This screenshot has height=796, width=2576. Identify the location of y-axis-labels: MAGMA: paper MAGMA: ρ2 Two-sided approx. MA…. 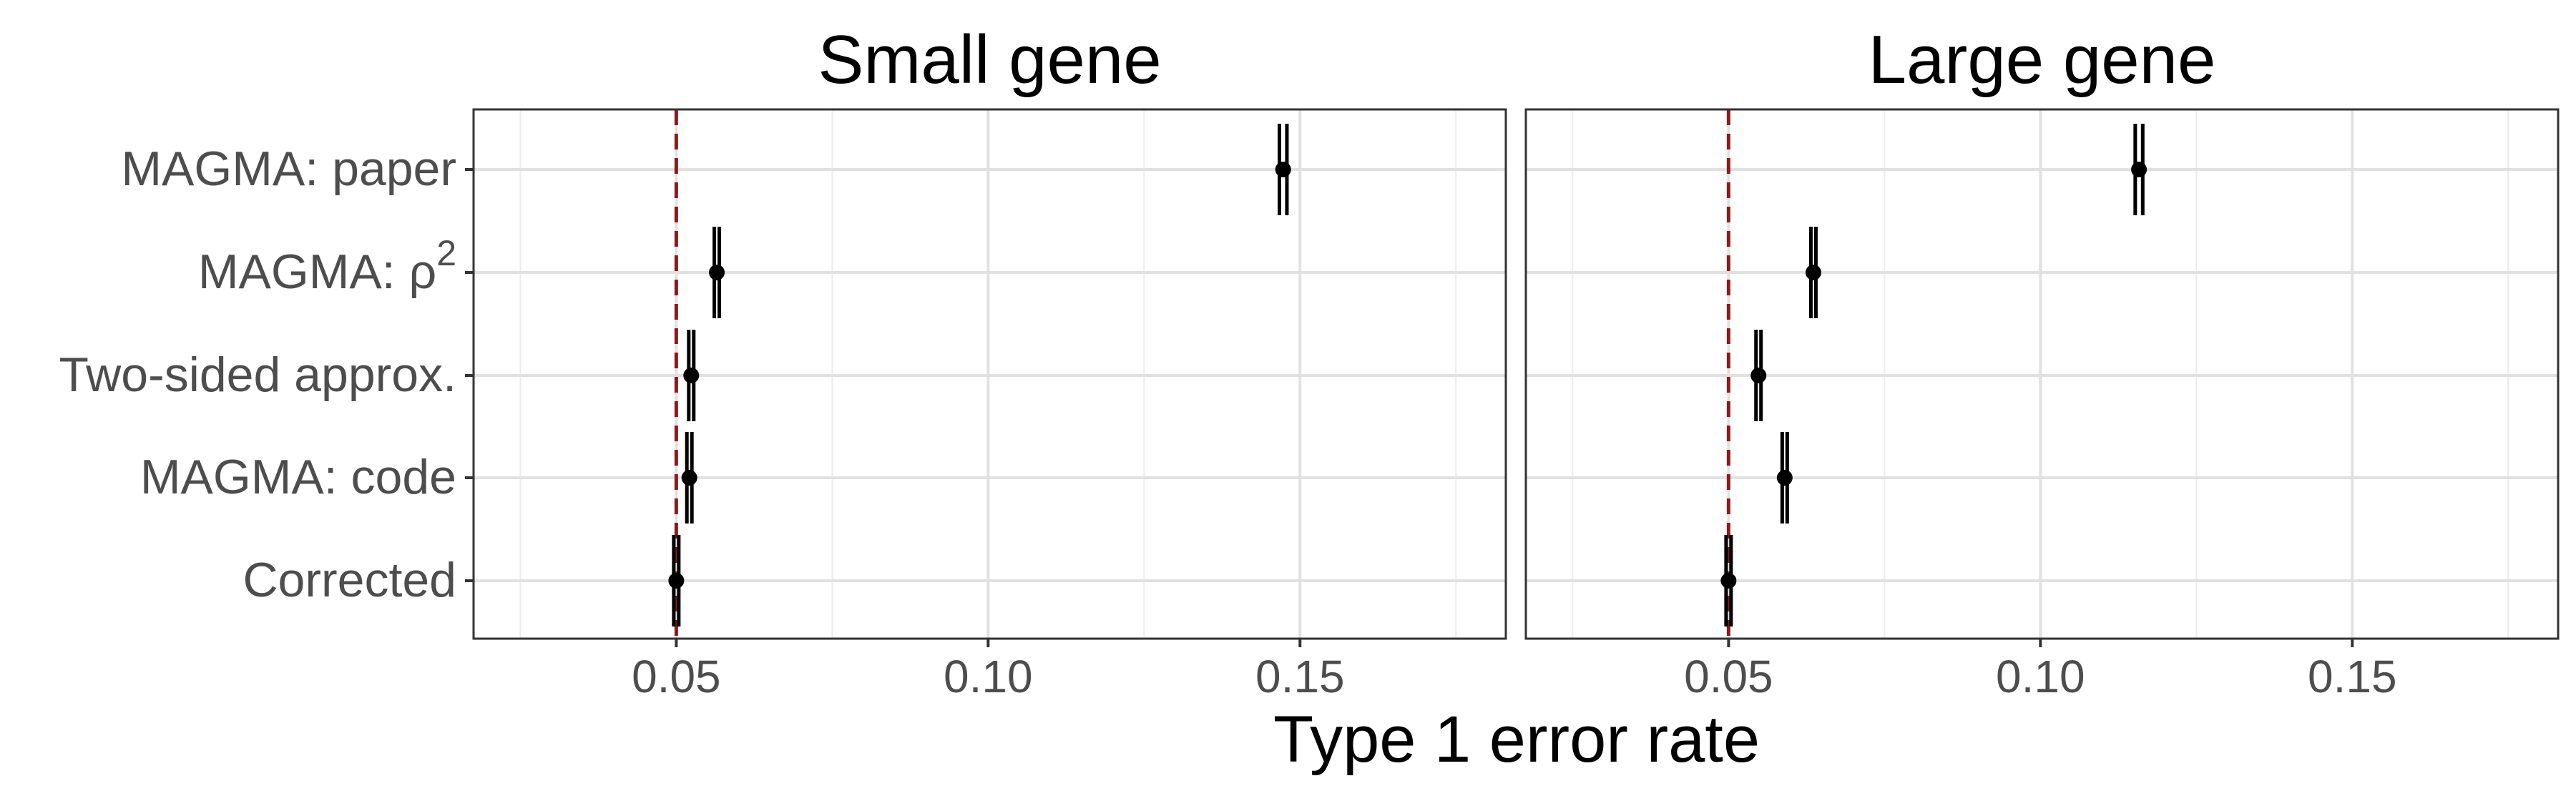
(267, 375).